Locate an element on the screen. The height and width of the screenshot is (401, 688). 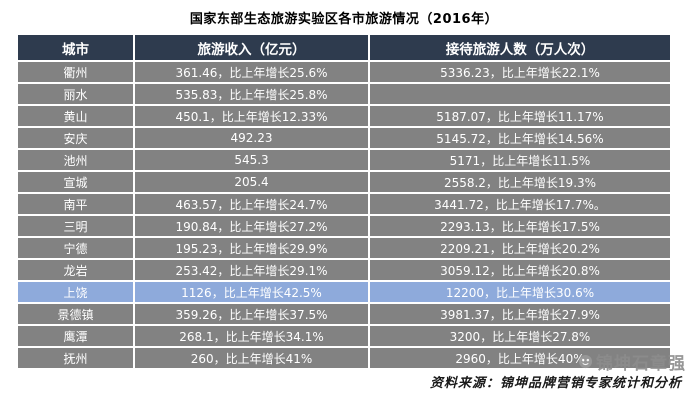
cell-revenue: 545.3 is located at coordinates (251, 160).